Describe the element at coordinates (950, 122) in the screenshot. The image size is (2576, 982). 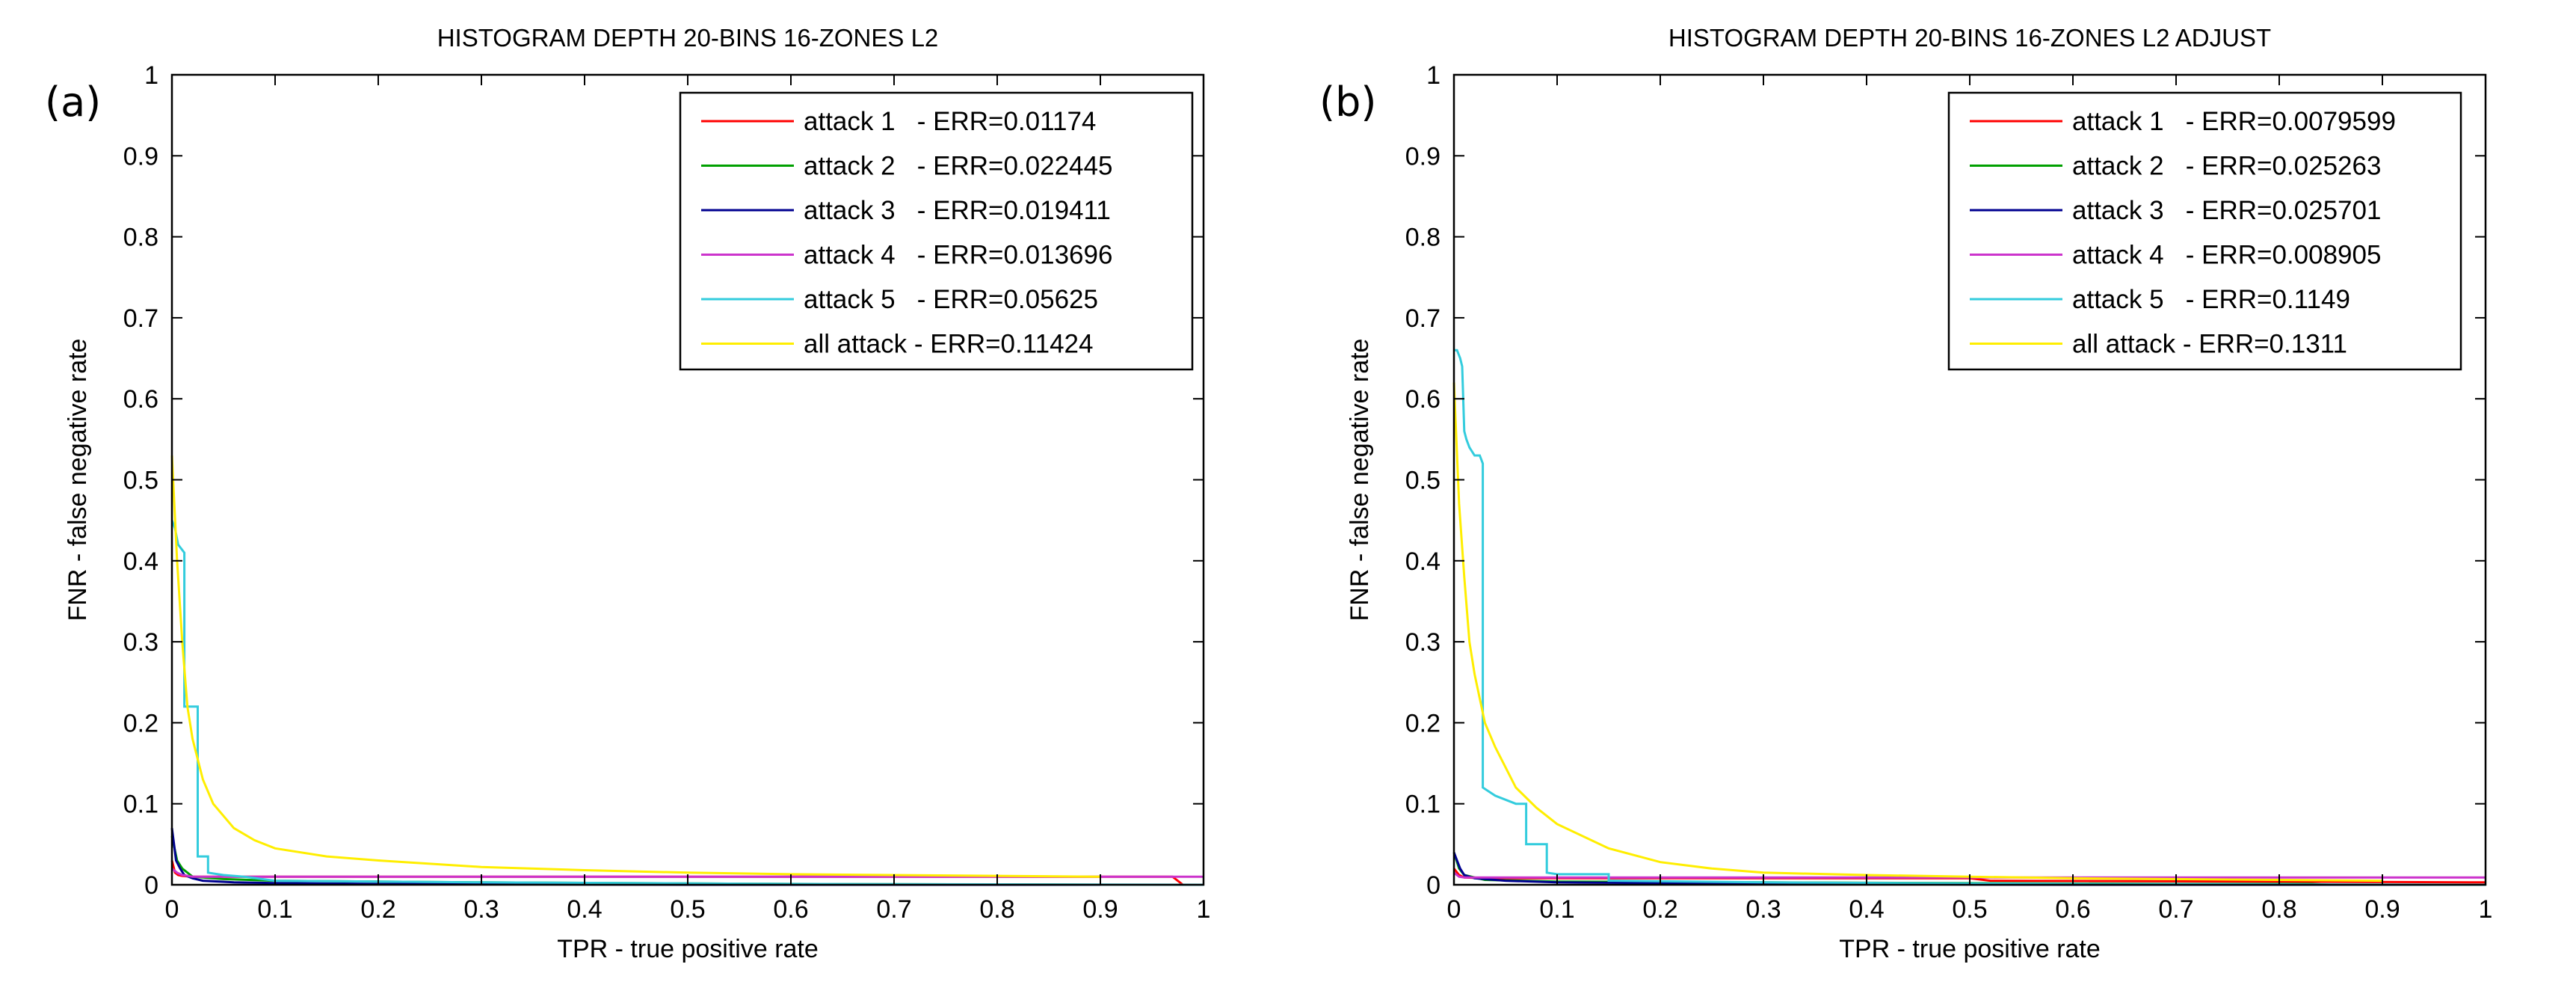
I see `legend-label-1: attack 1 - ERR=0.01174` at that location.